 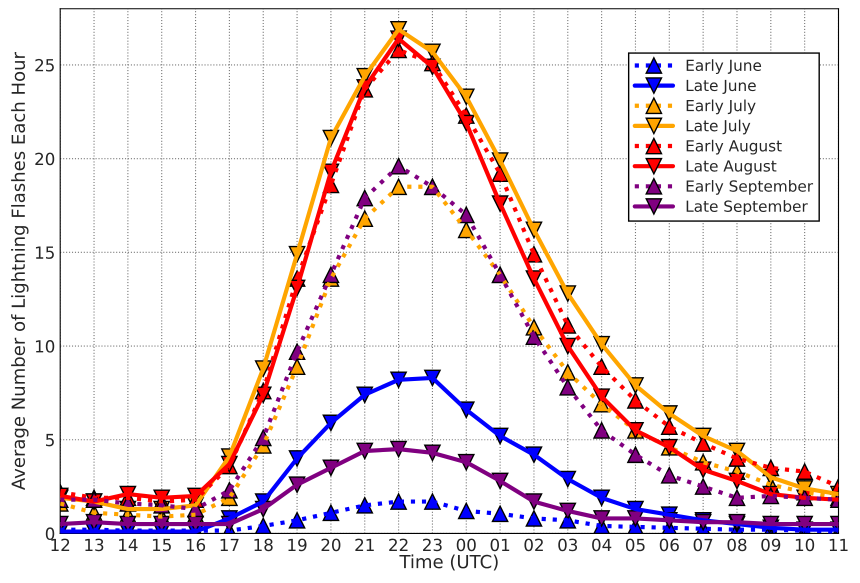 I want to click on y-tick-label: 10, so click(x=45, y=346).